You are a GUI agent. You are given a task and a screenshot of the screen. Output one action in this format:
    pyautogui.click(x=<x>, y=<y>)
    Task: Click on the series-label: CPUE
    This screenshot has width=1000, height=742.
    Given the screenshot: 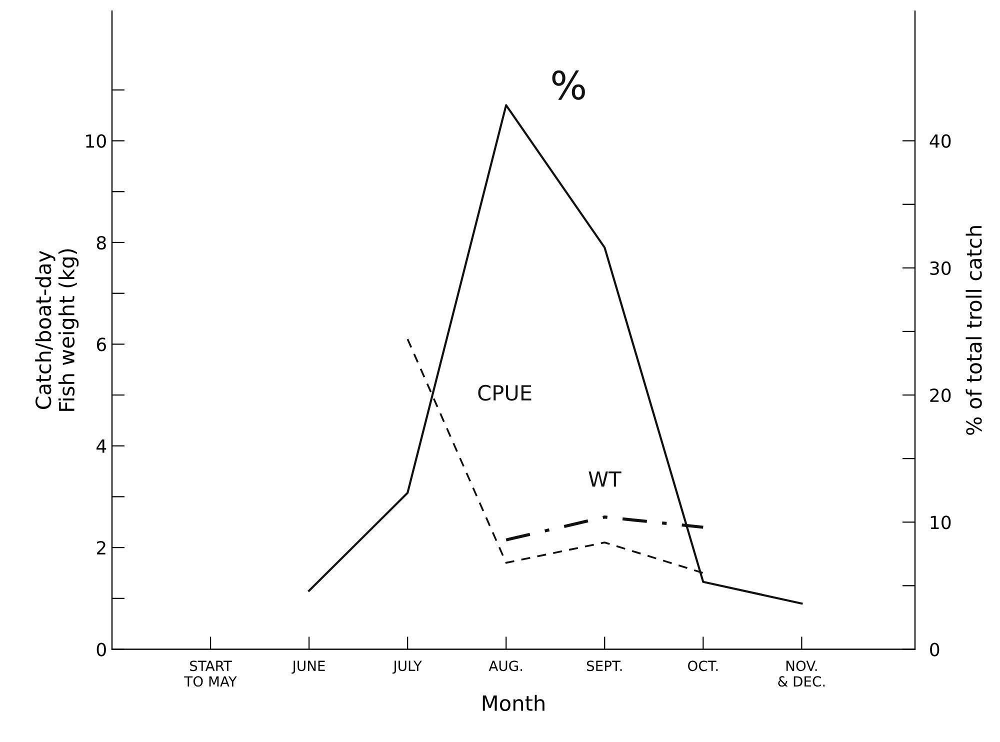 What is the action you would take?
    pyautogui.click(x=505, y=392)
    